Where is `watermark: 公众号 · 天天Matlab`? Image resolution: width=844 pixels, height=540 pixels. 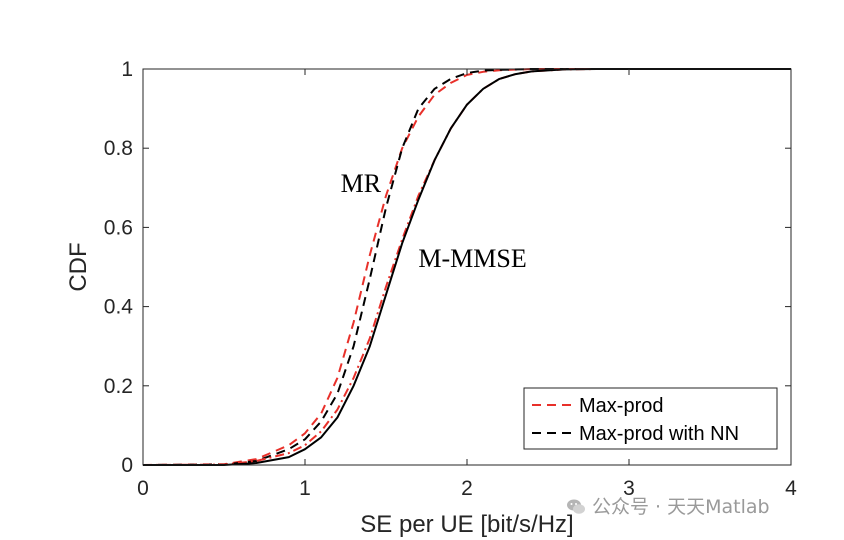 watermark: 公众号 · 天天Matlab is located at coordinates (668, 505).